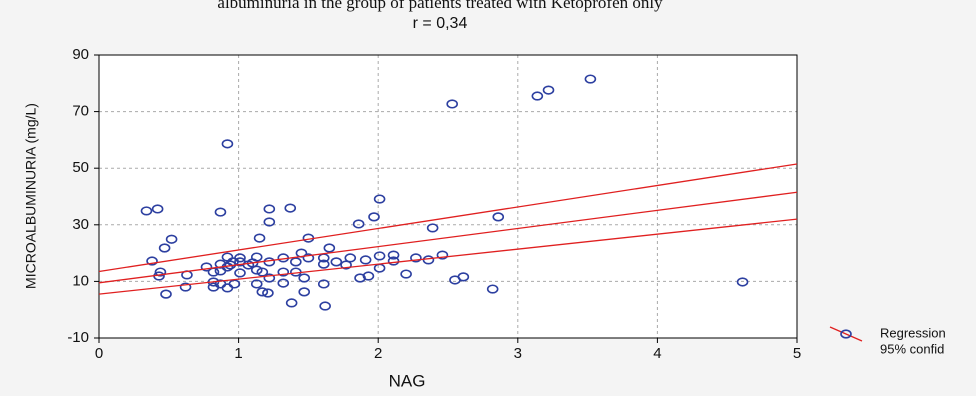  I want to click on legend-line, so click(846, 334).